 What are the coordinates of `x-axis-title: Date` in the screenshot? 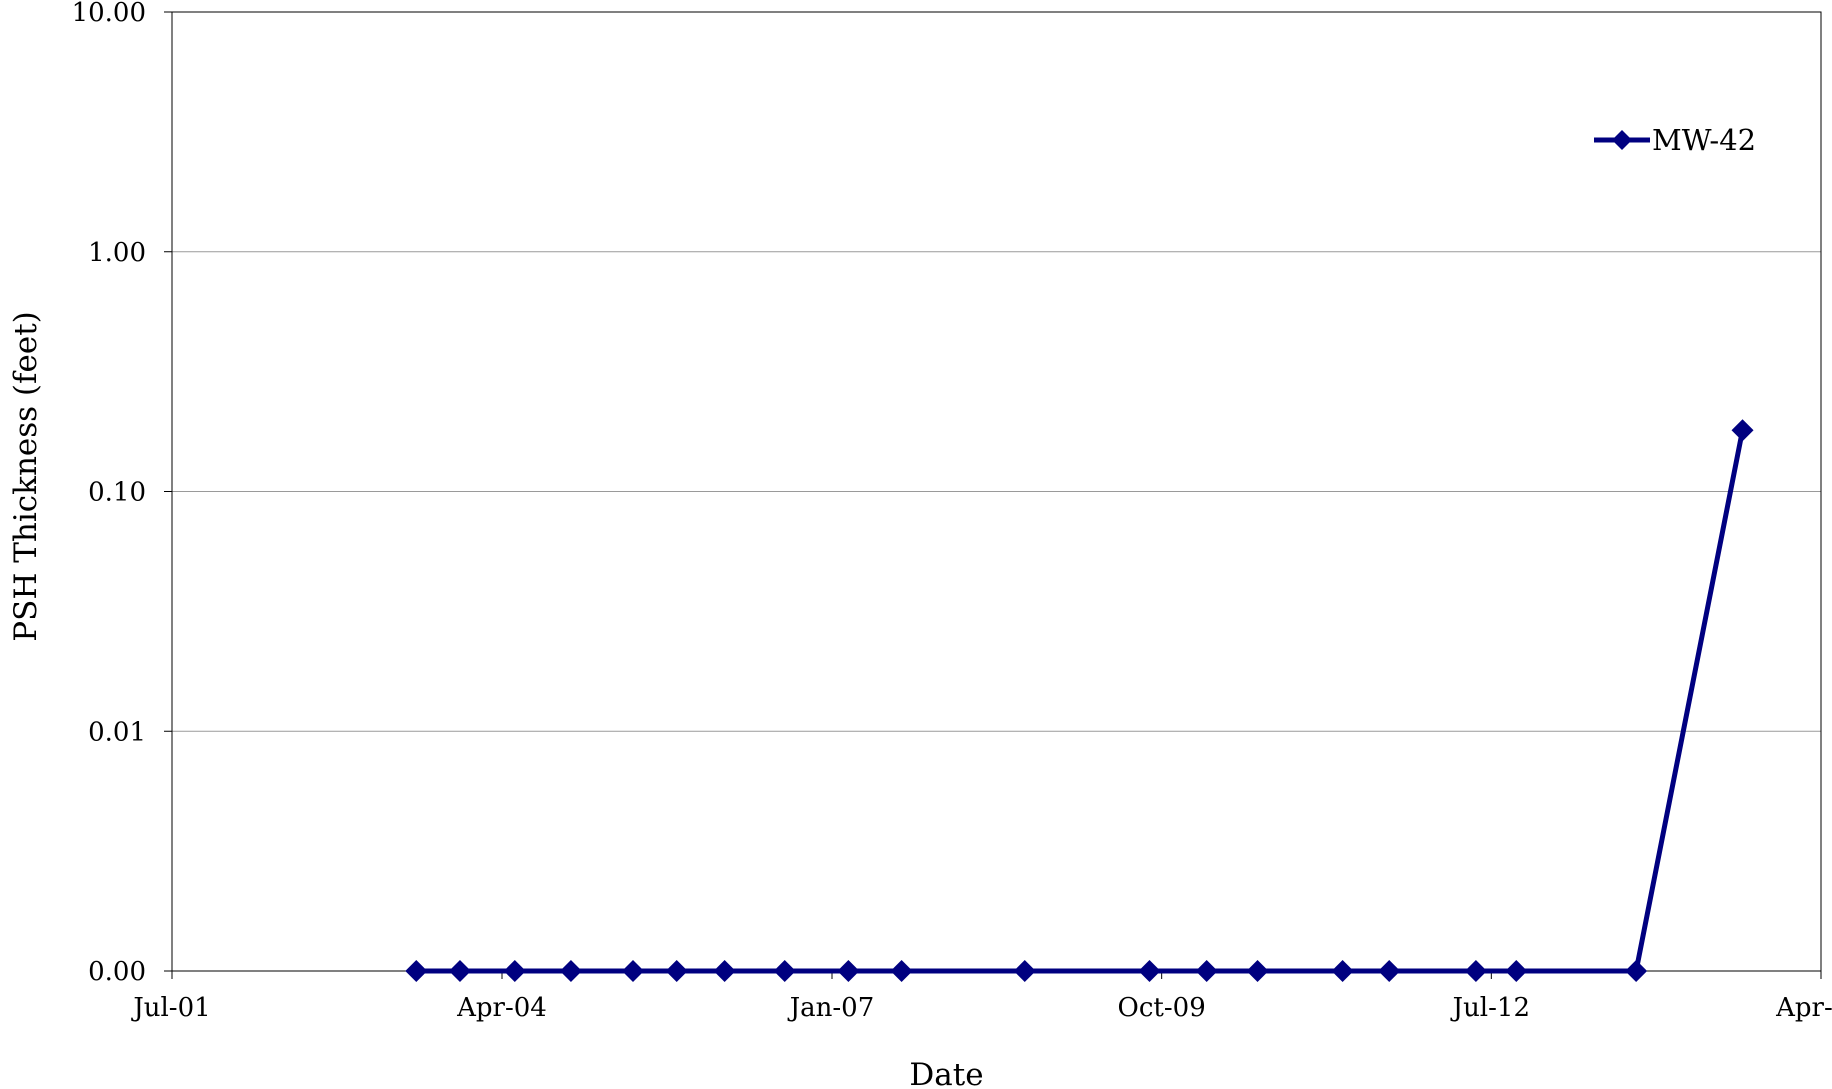 It's located at (946, 1073).